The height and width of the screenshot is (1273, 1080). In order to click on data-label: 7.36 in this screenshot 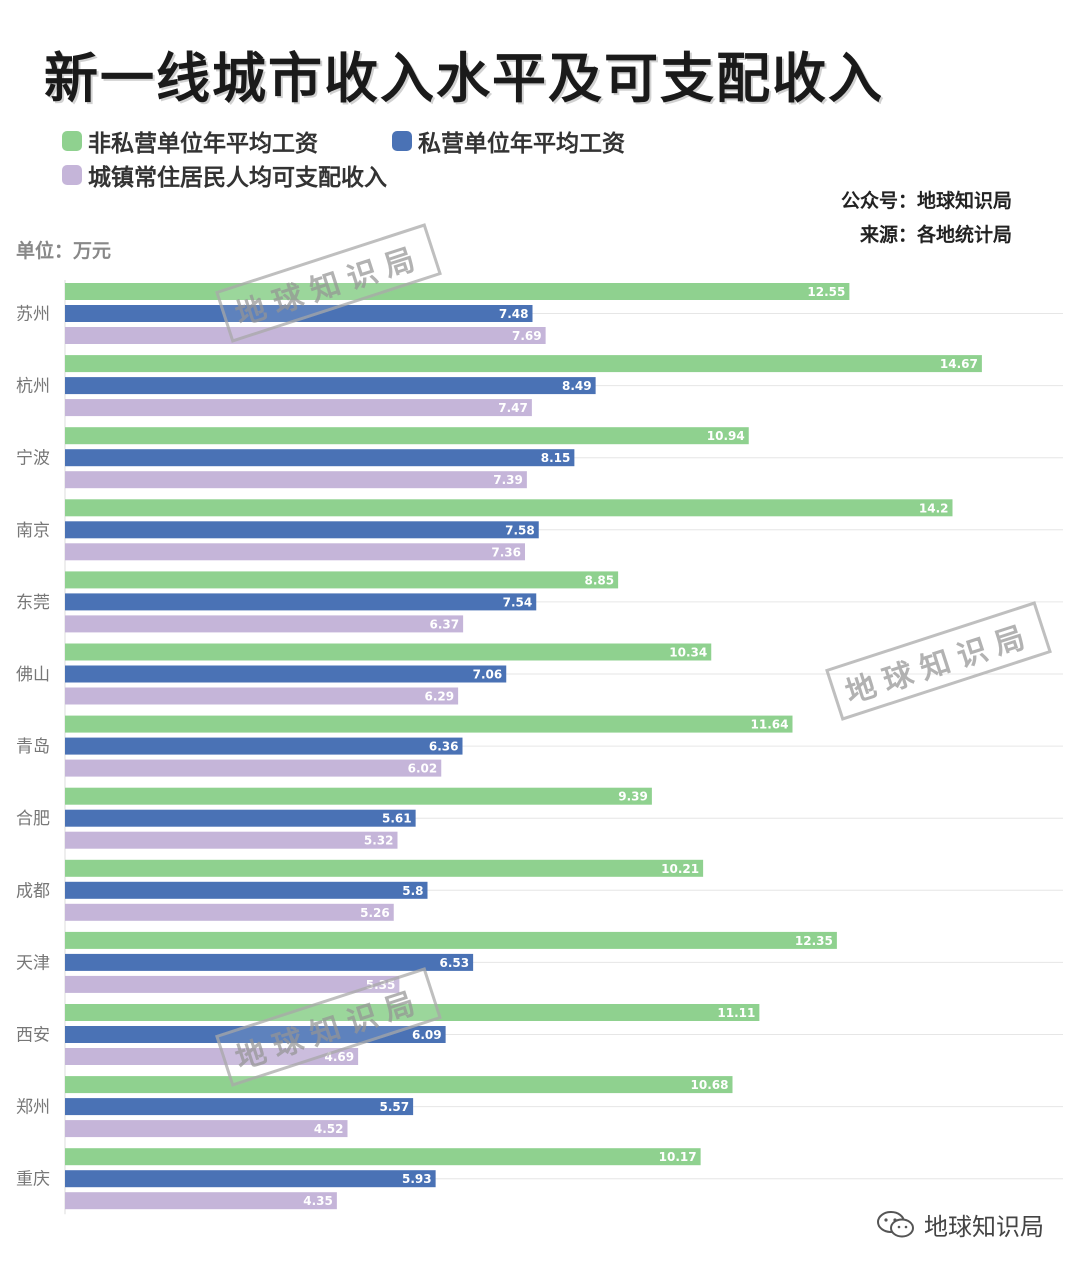, I will do `click(506, 552)`.